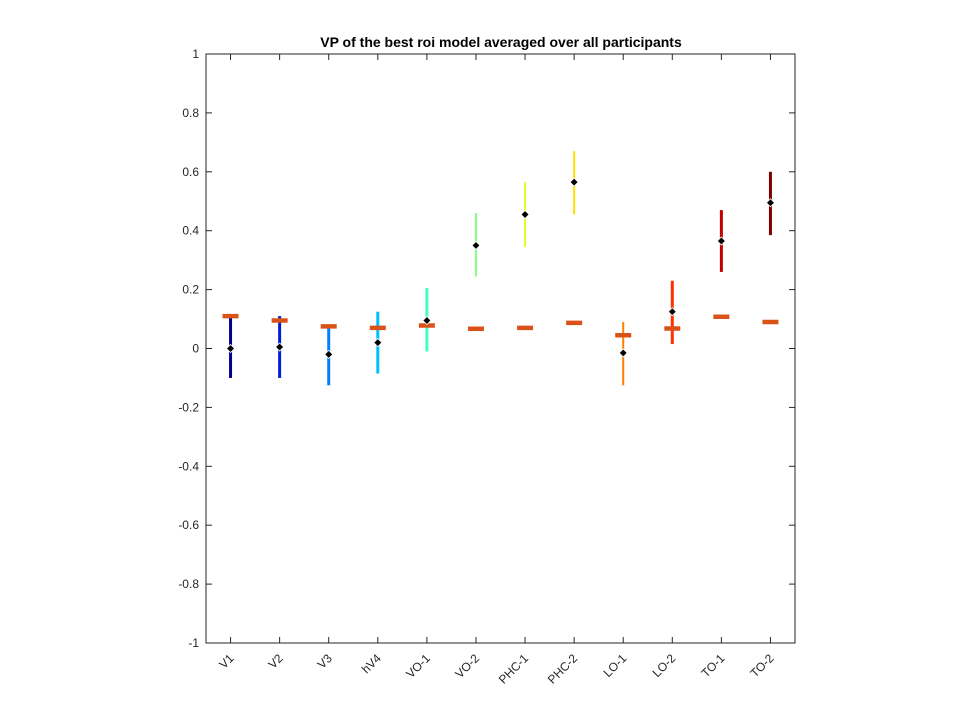 Image resolution: width=967 pixels, height=723 pixels. What do you see at coordinates (418, 666) in the screenshot?
I see `x-tick-label: VO-1` at bounding box center [418, 666].